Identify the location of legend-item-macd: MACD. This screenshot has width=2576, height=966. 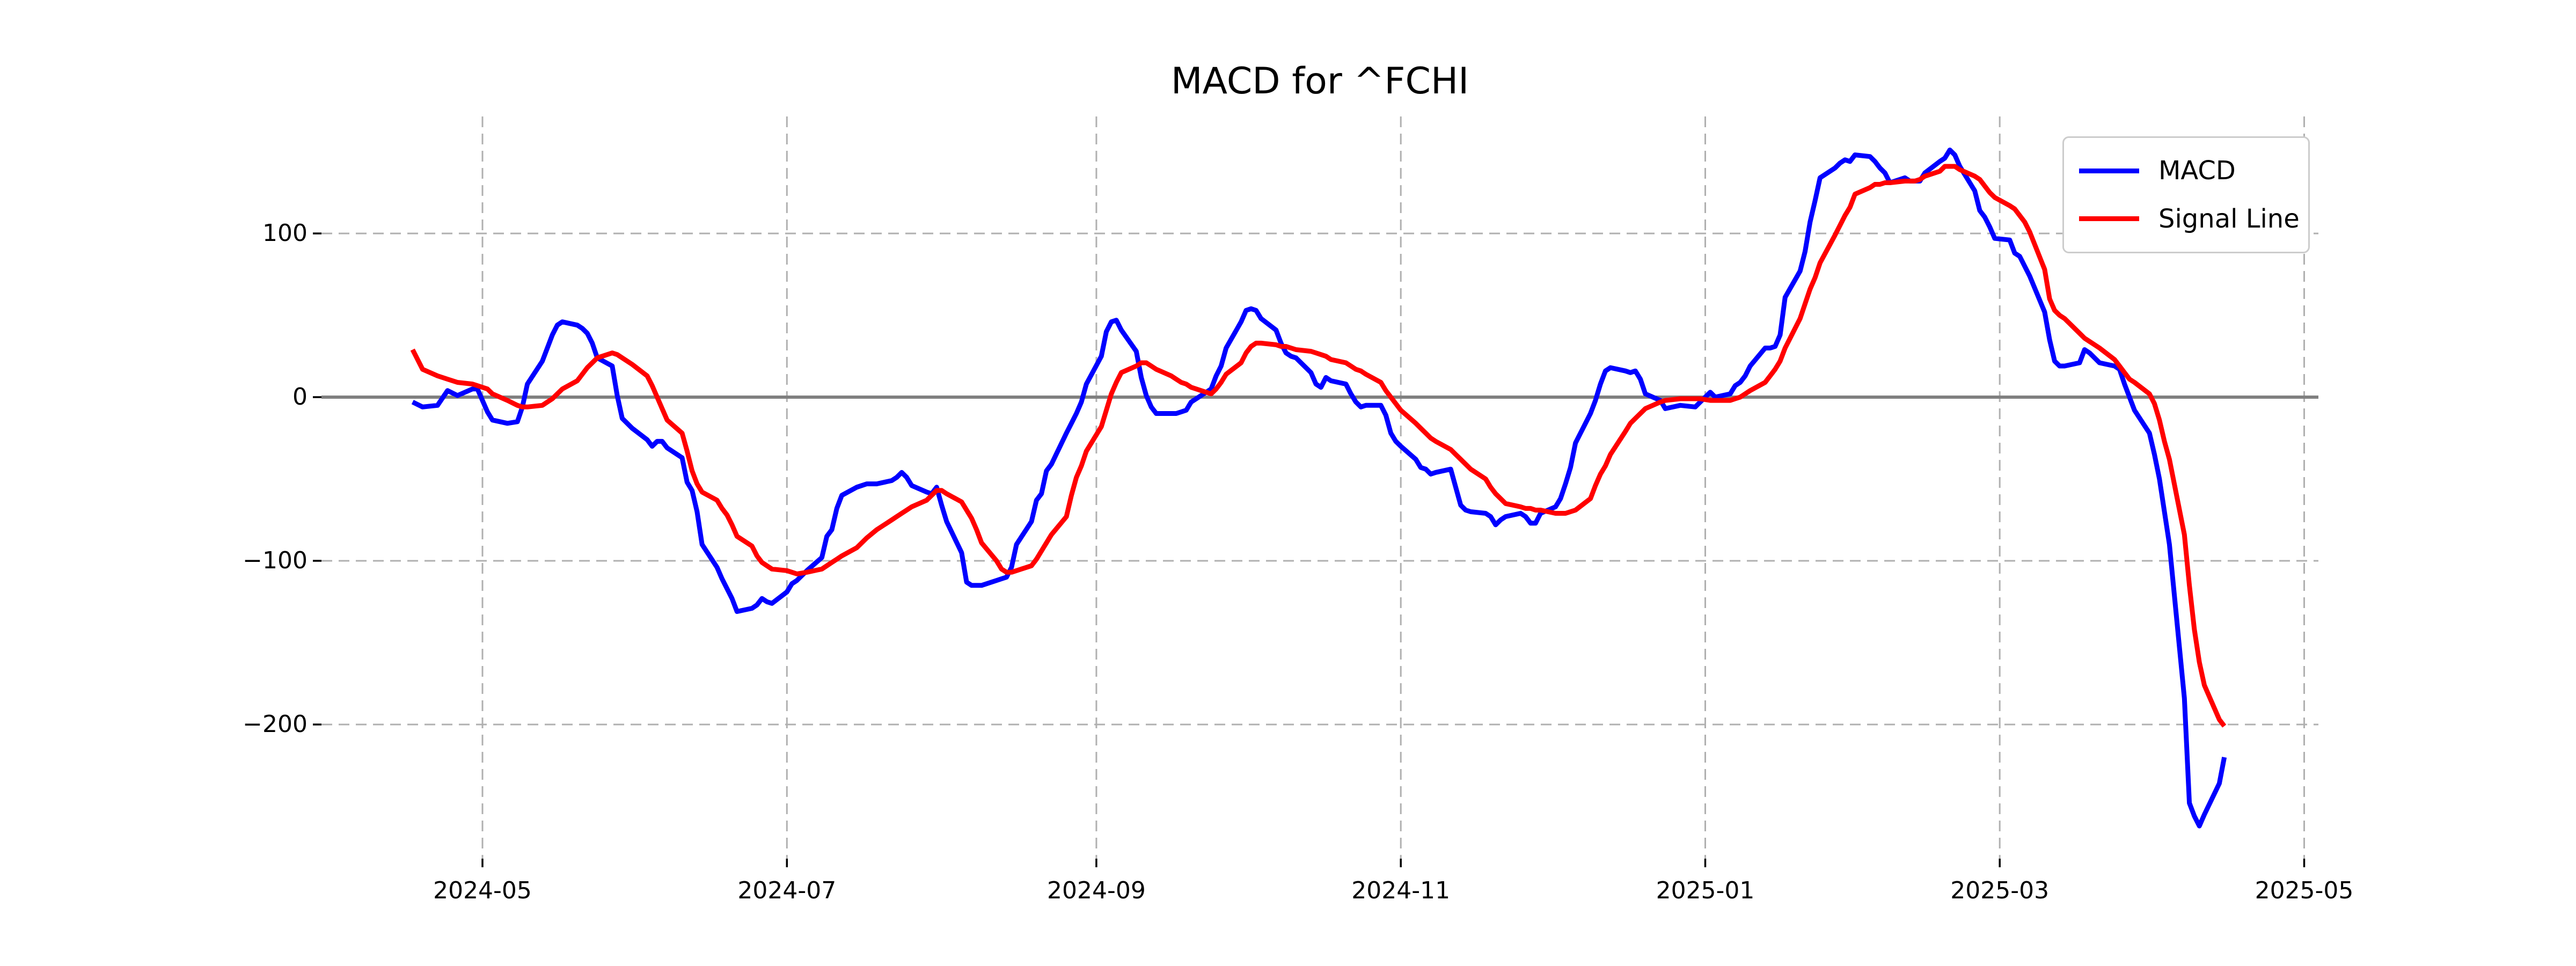
(2186, 171).